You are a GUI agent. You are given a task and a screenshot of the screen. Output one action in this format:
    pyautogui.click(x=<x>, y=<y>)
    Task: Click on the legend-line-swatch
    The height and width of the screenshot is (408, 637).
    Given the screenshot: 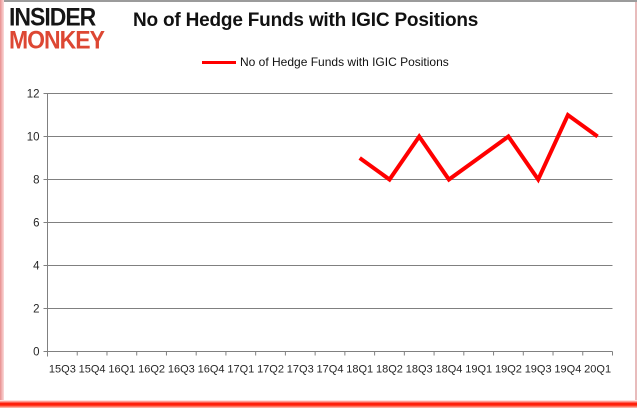 What is the action you would take?
    pyautogui.click(x=219, y=62)
    